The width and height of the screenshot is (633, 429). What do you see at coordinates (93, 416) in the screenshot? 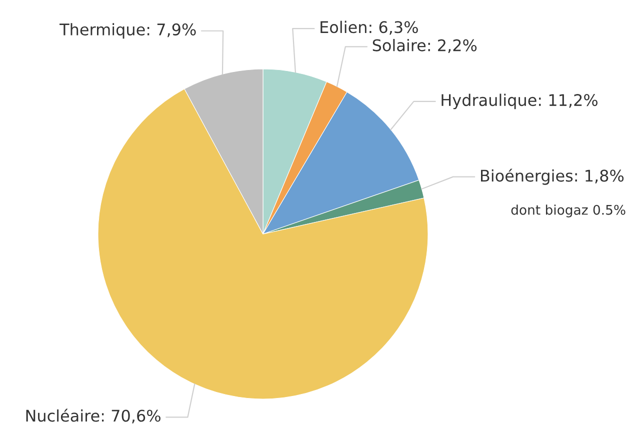
I see `slice-label: Nucléaire: 70,6%` at bounding box center [93, 416].